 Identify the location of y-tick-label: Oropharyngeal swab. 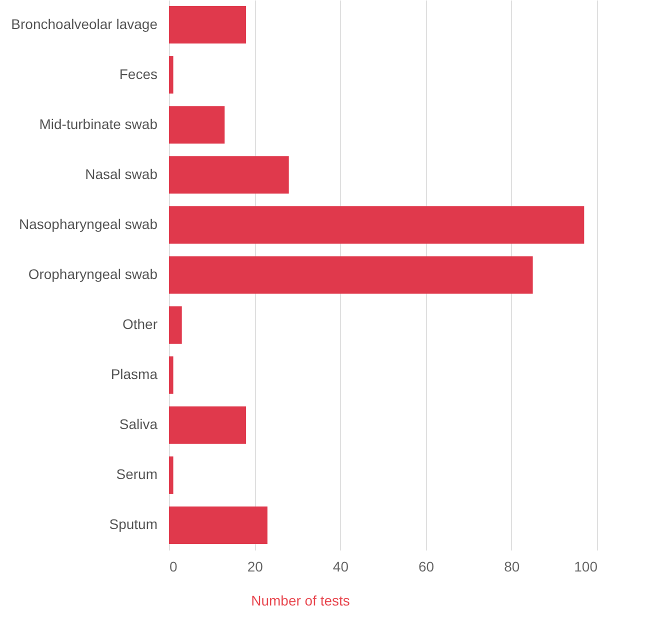
(93, 274).